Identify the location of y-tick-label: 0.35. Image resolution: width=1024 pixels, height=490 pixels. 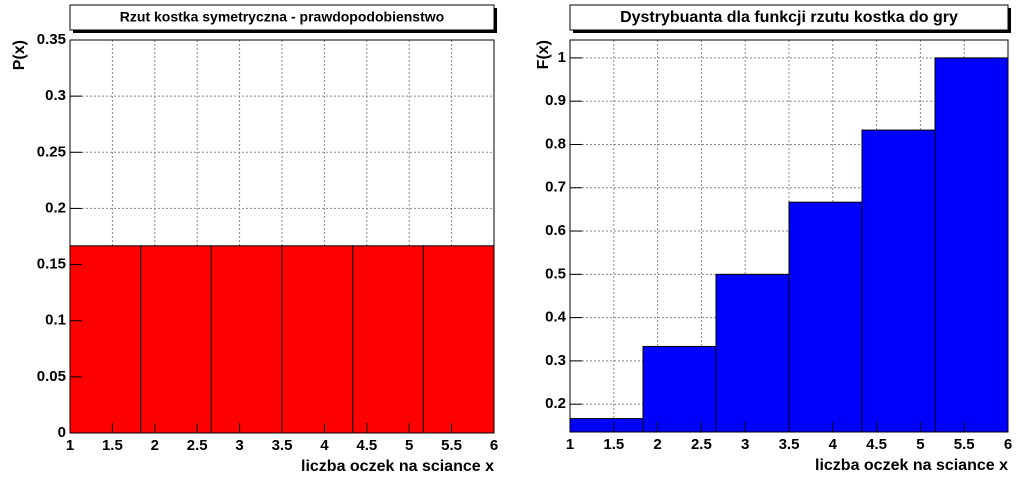
(51, 39).